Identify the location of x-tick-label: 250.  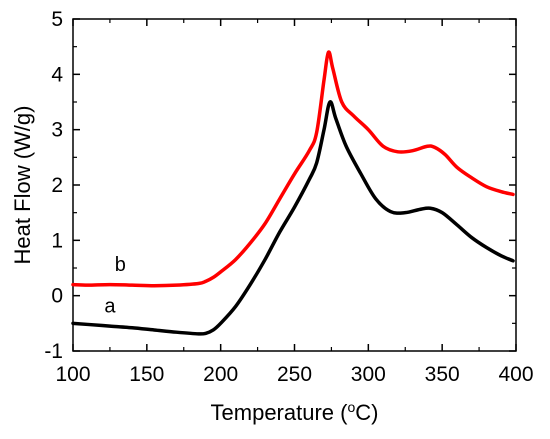
(294, 374).